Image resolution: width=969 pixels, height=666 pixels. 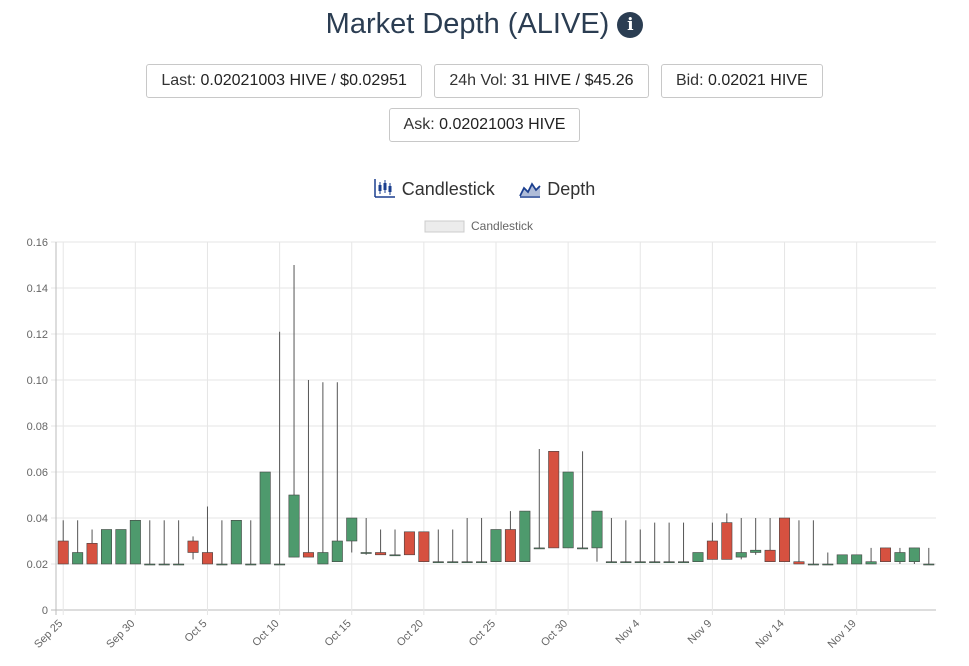 I want to click on y-tick-label: 0.02, so click(x=37, y=565).